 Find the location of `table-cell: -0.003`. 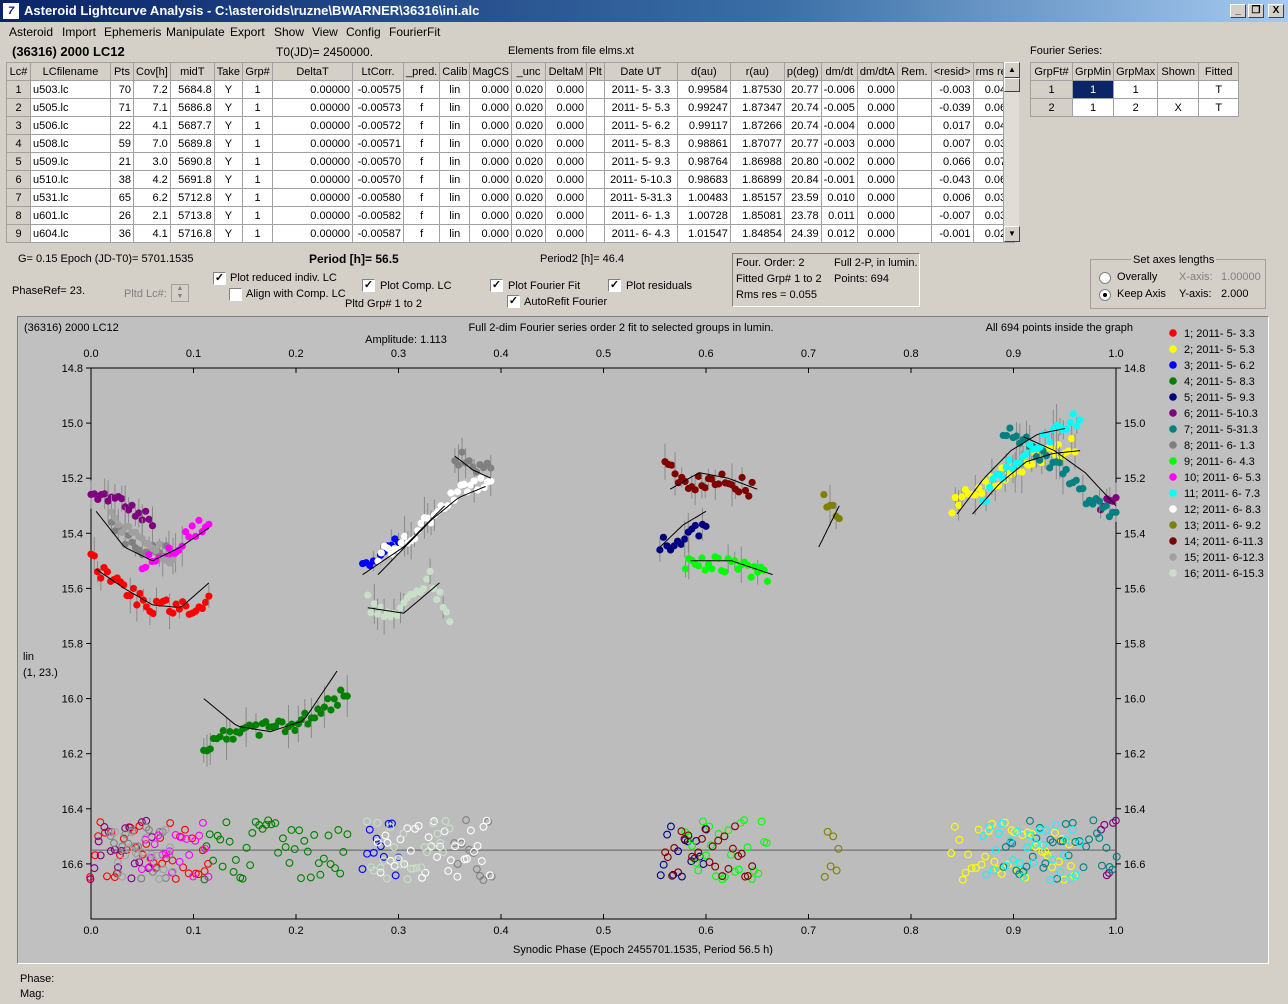

table-cell: -0.003 is located at coordinates (952, 89).